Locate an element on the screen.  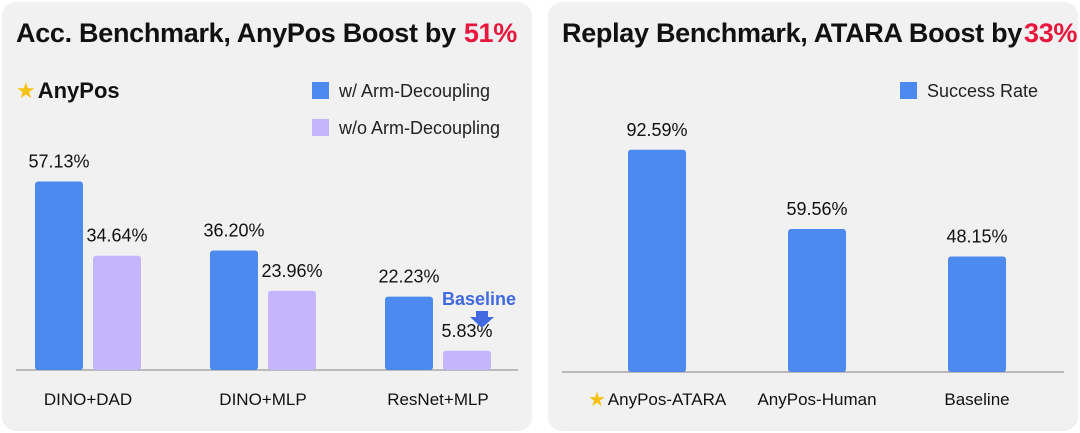
right-title-text: Replay Benchmark, ATARA Boost by is located at coordinates (792, 33).